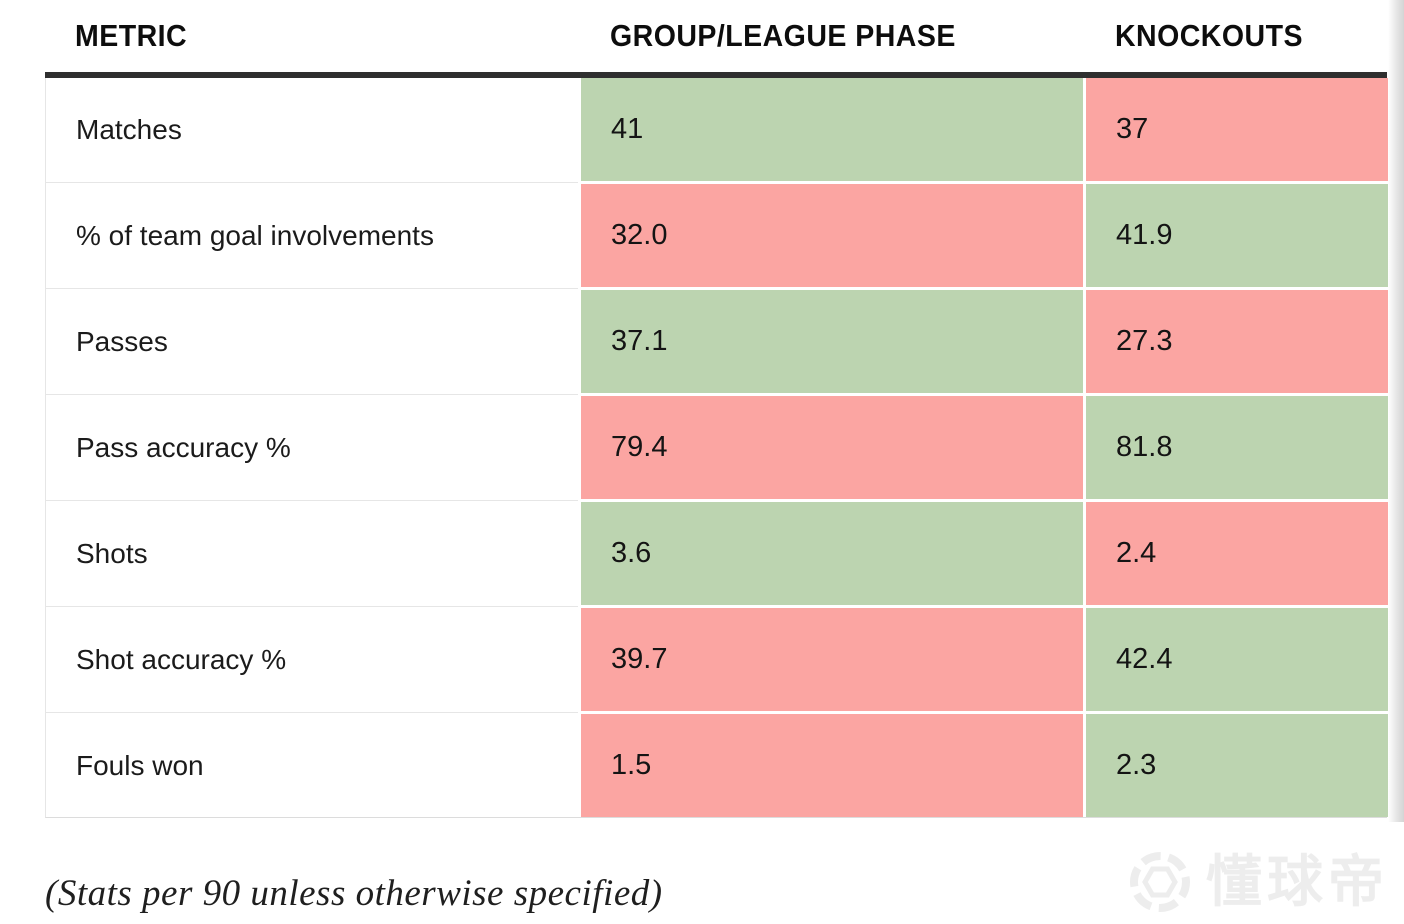 The width and height of the screenshot is (1404, 924). I want to click on knockouts-value-cell: 2.4, so click(1237, 553).